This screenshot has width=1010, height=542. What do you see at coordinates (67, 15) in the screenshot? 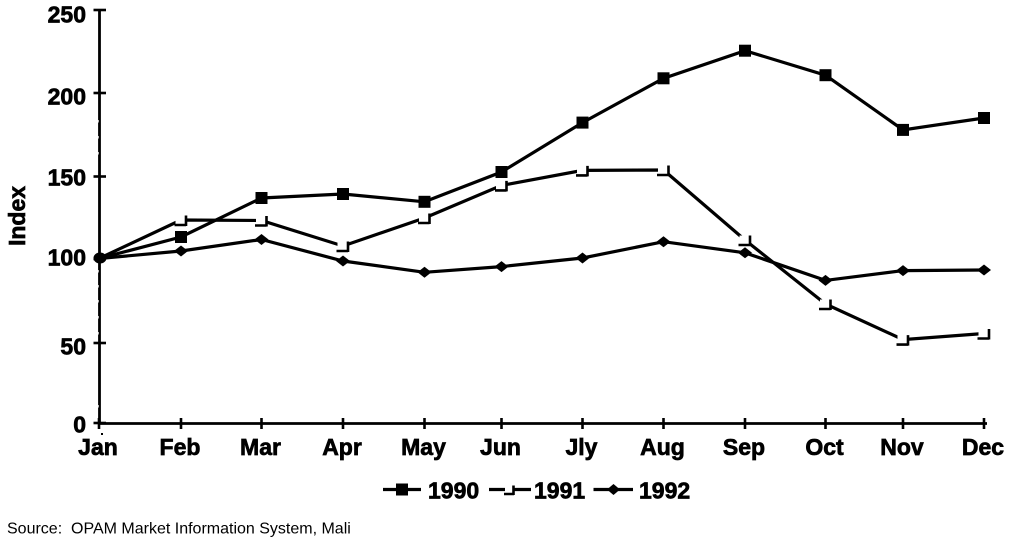
I see `svg-text: 250` at bounding box center [67, 15].